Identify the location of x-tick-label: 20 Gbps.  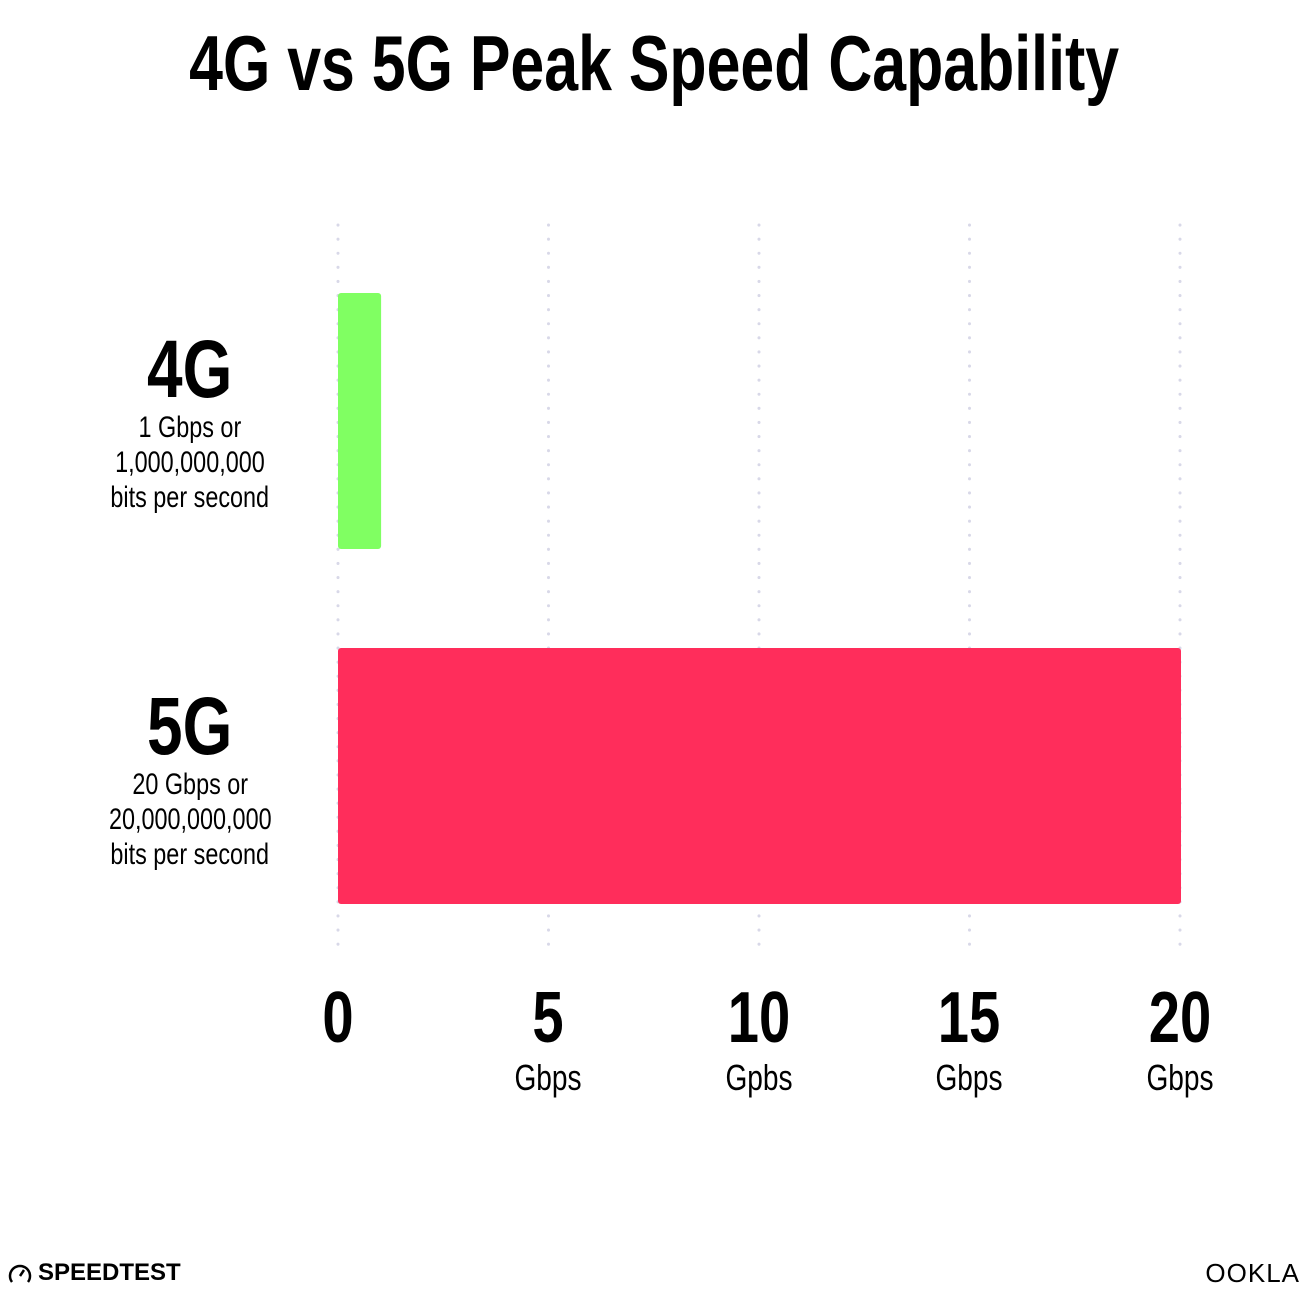
(1180, 1038).